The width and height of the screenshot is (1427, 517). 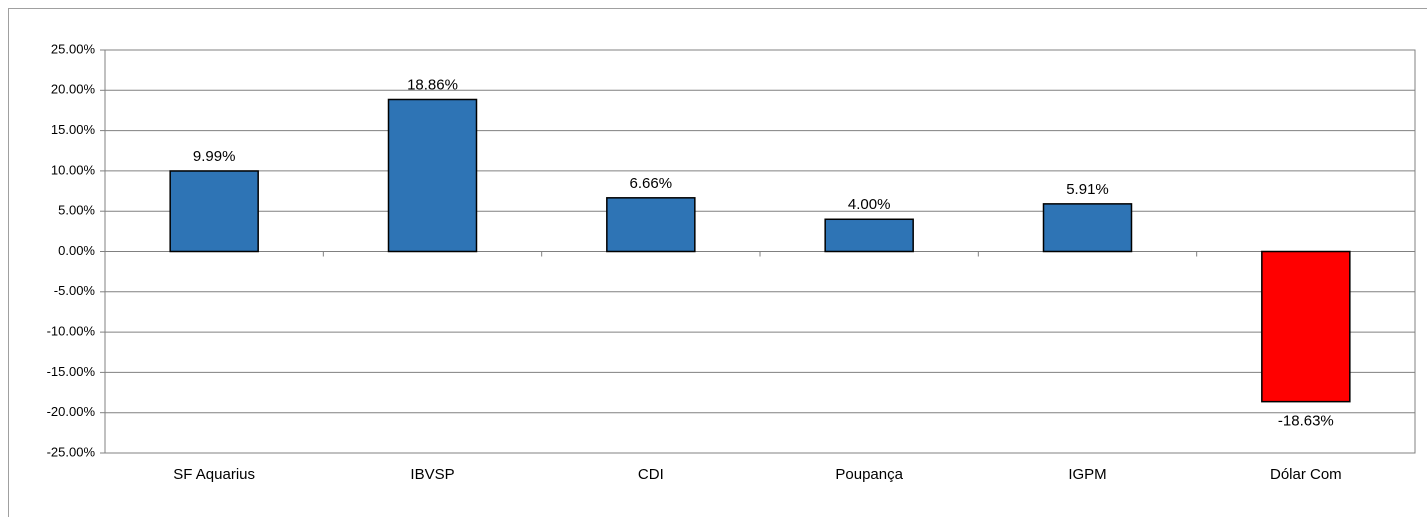 I want to click on y-tick-label: -15.00%, so click(x=71, y=371).